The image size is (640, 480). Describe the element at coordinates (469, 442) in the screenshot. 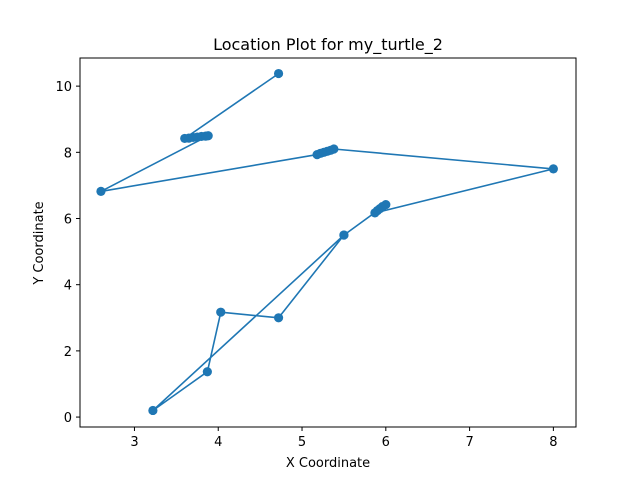

I see `x-tick-label: 7` at that location.